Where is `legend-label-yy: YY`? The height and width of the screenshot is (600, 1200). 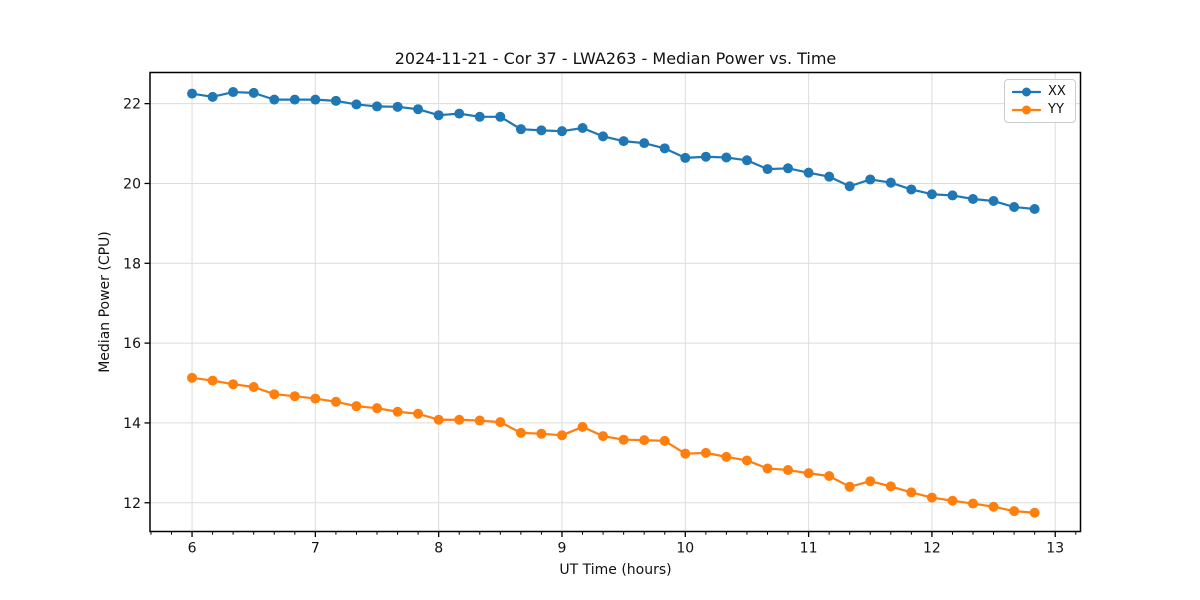
legend-label-yy: YY is located at coordinates (1056, 109).